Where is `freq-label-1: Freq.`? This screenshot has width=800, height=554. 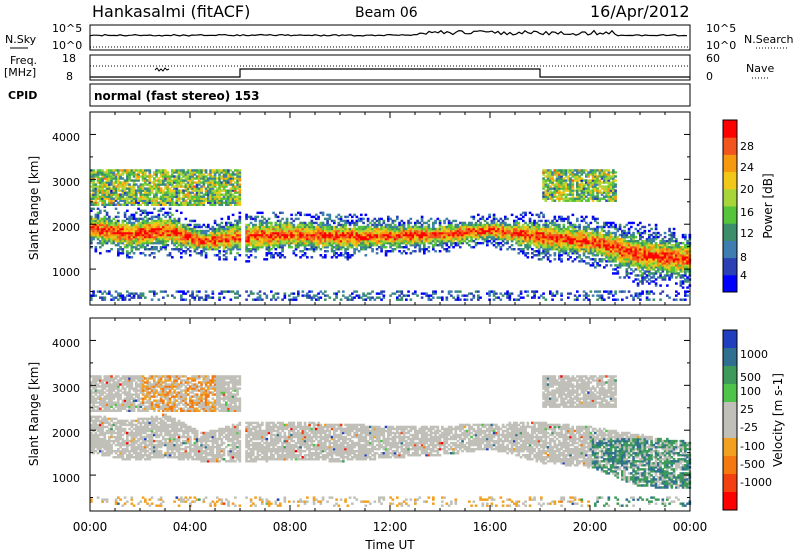
freq-label-1: Freq. is located at coordinates (23, 60).